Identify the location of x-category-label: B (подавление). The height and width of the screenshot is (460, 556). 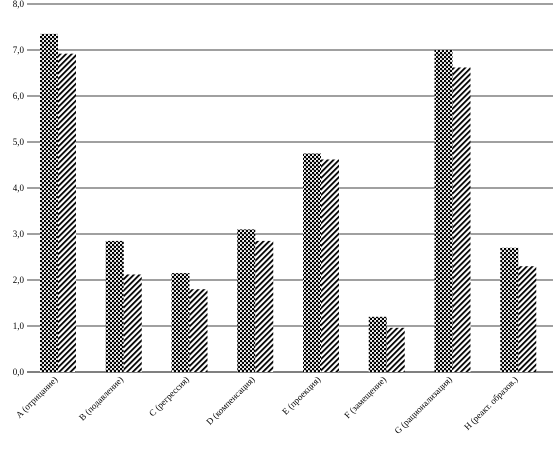
(101, 398).